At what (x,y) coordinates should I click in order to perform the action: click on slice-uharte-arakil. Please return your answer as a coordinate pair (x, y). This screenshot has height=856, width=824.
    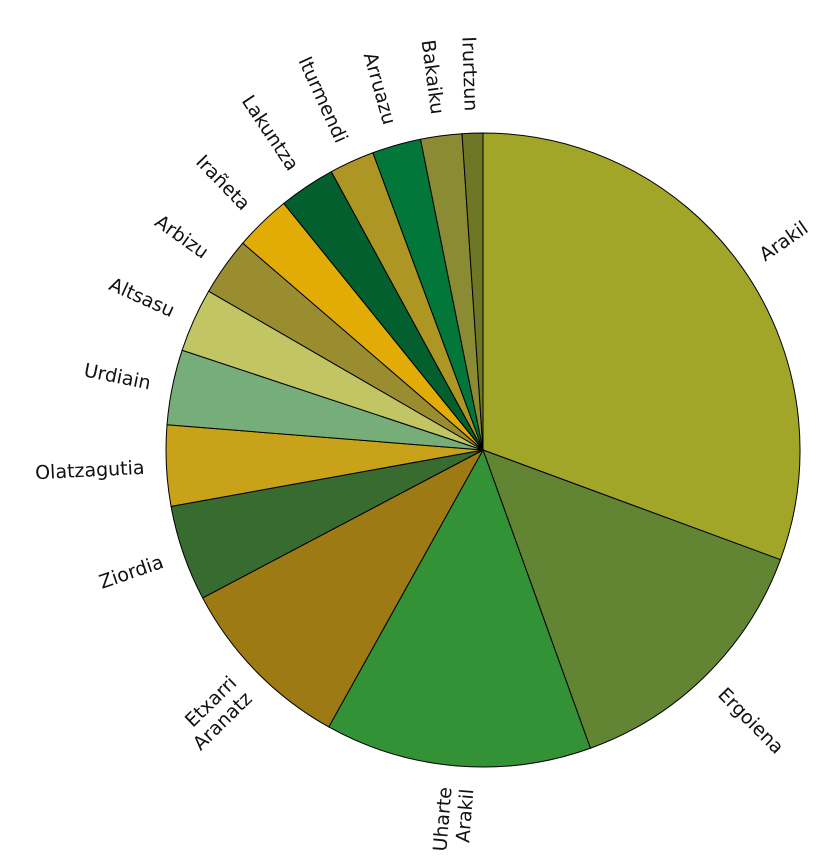
    Looking at the image, I should click on (460, 608).